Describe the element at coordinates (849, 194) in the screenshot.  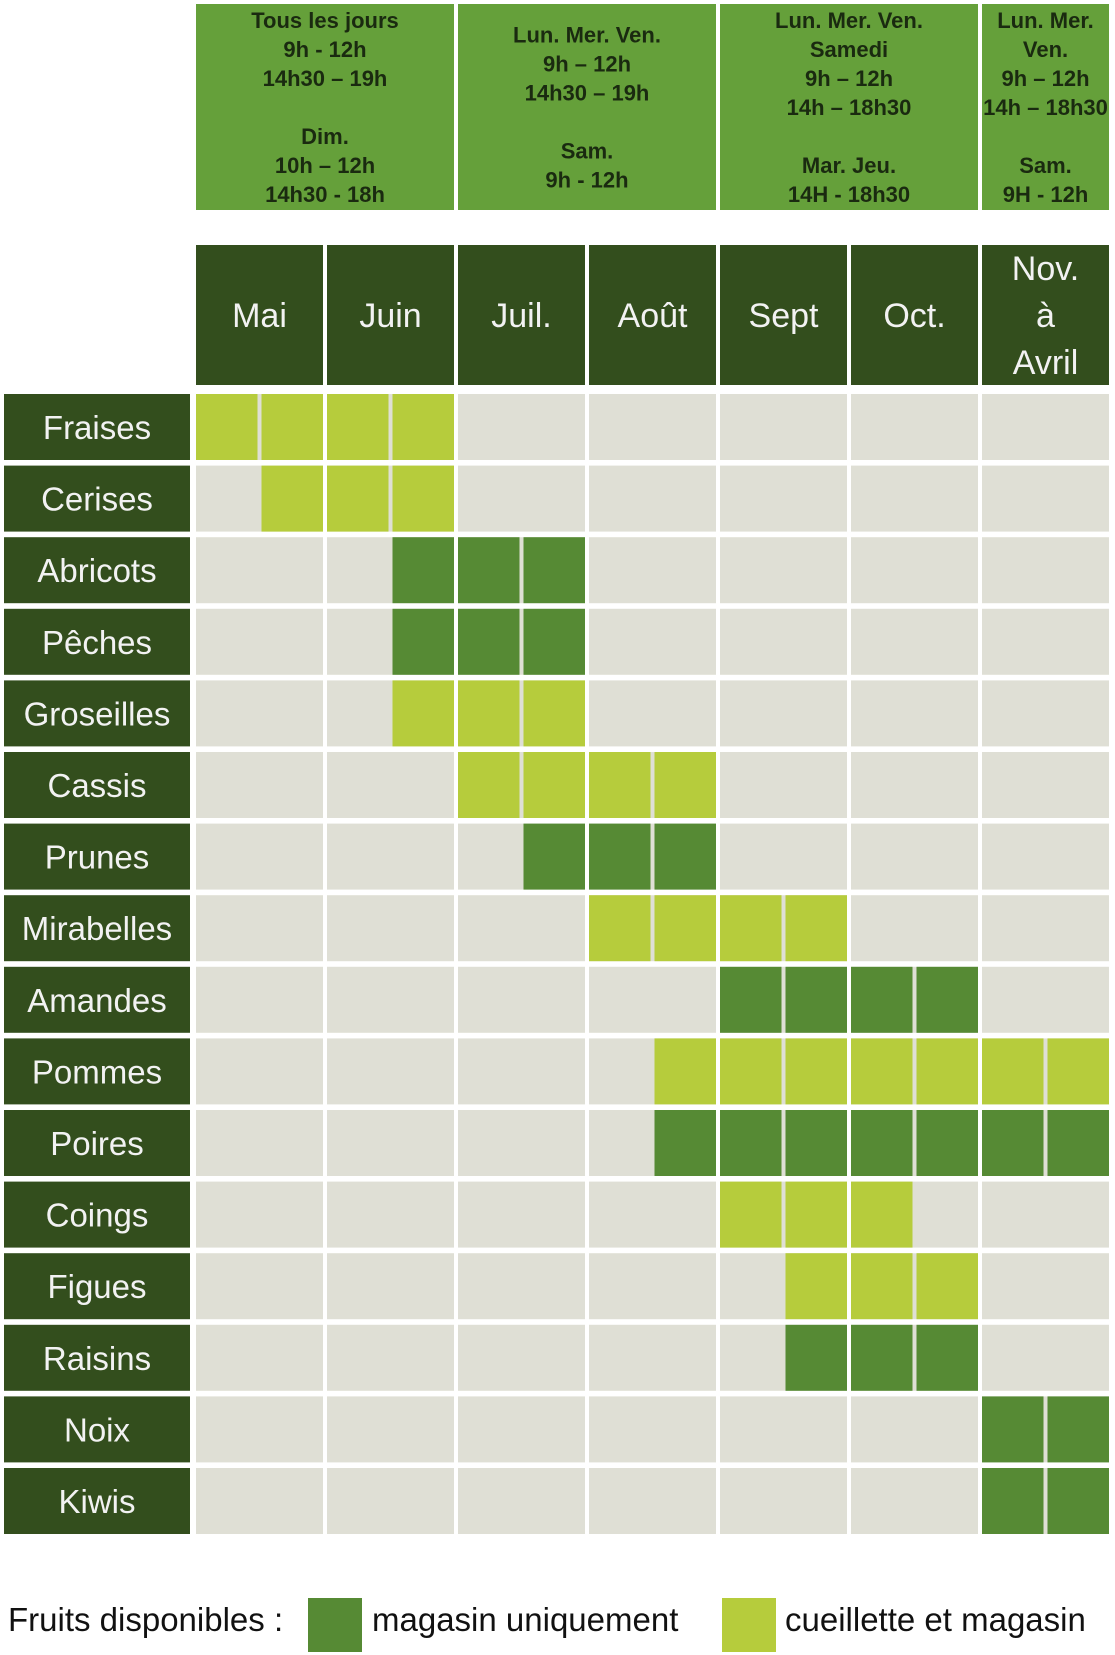
I see `hours-line: 14H - 18h30` at that location.